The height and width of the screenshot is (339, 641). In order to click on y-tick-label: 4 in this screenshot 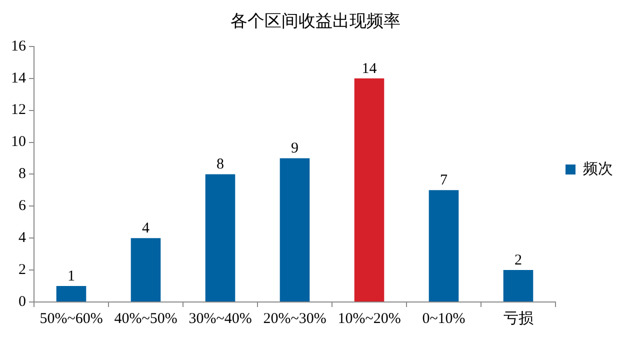, I will do `click(22, 238)`.